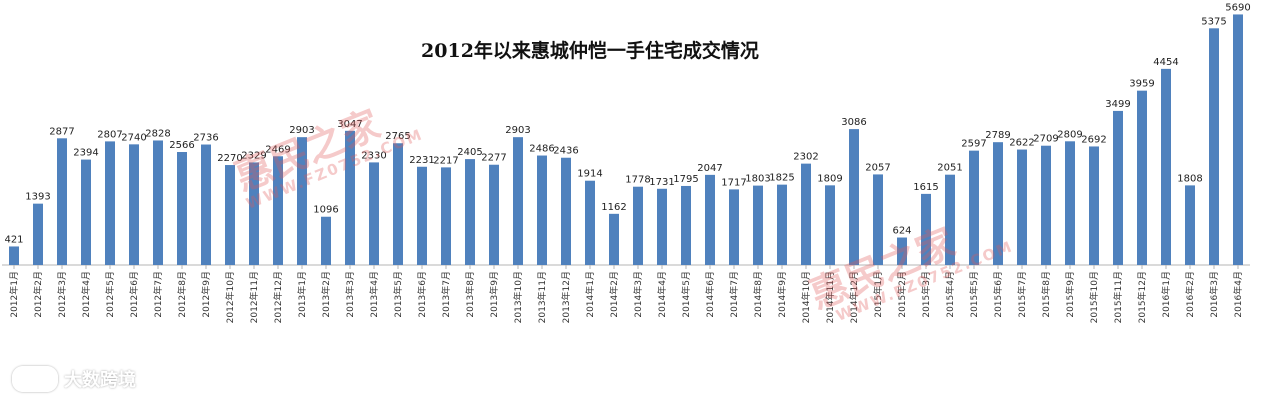  I want to click on data-label: 2270, so click(229, 158).